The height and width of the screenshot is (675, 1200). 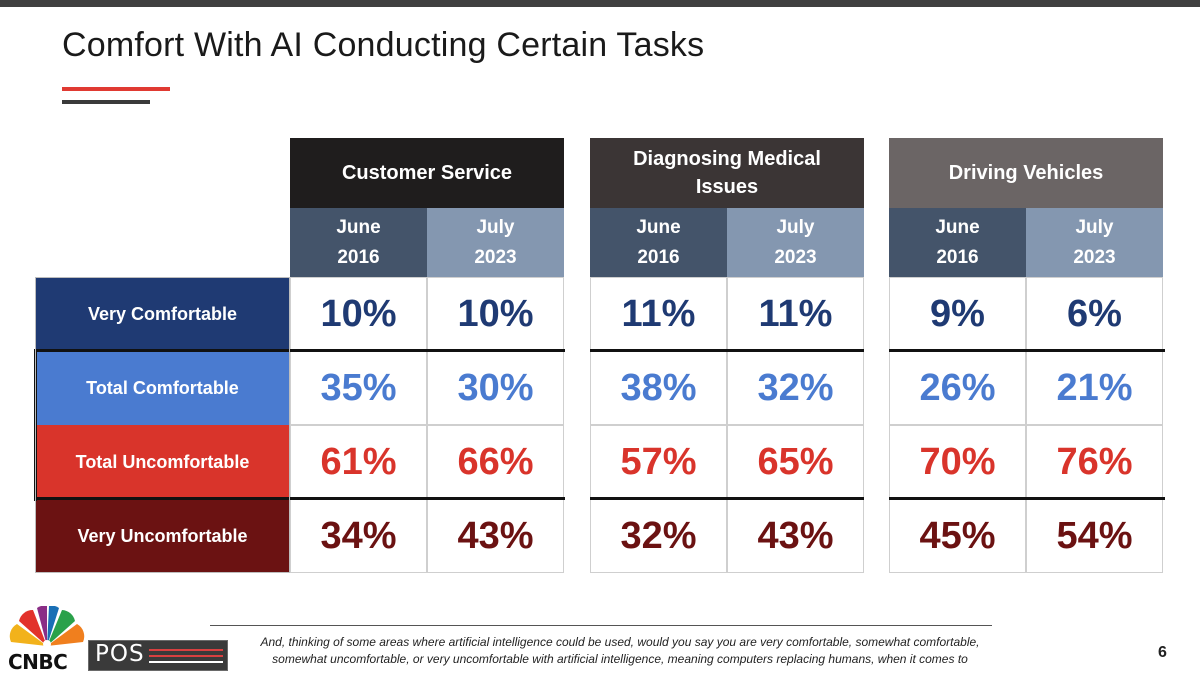 What do you see at coordinates (1094, 536) in the screenshot?
I see `value-cell: 54%` at bounding box center [1094, 536].